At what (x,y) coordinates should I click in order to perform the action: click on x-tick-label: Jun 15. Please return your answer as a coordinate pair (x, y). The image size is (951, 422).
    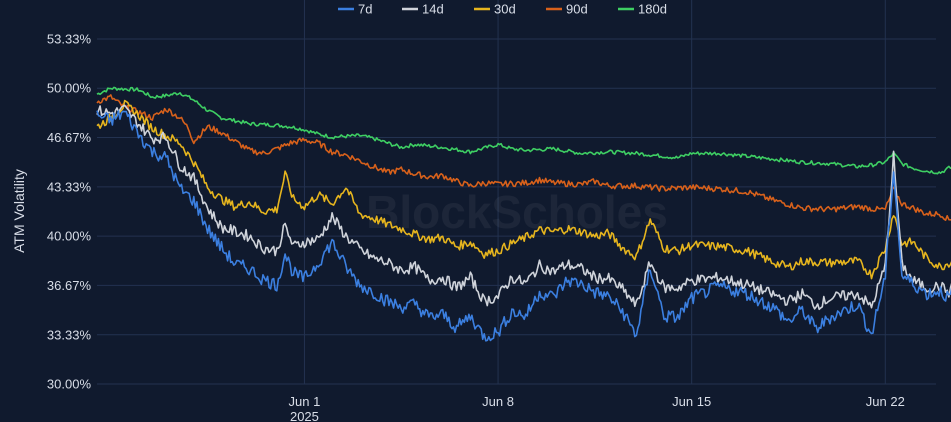
    Looking at the image, I should click on (691, 401).